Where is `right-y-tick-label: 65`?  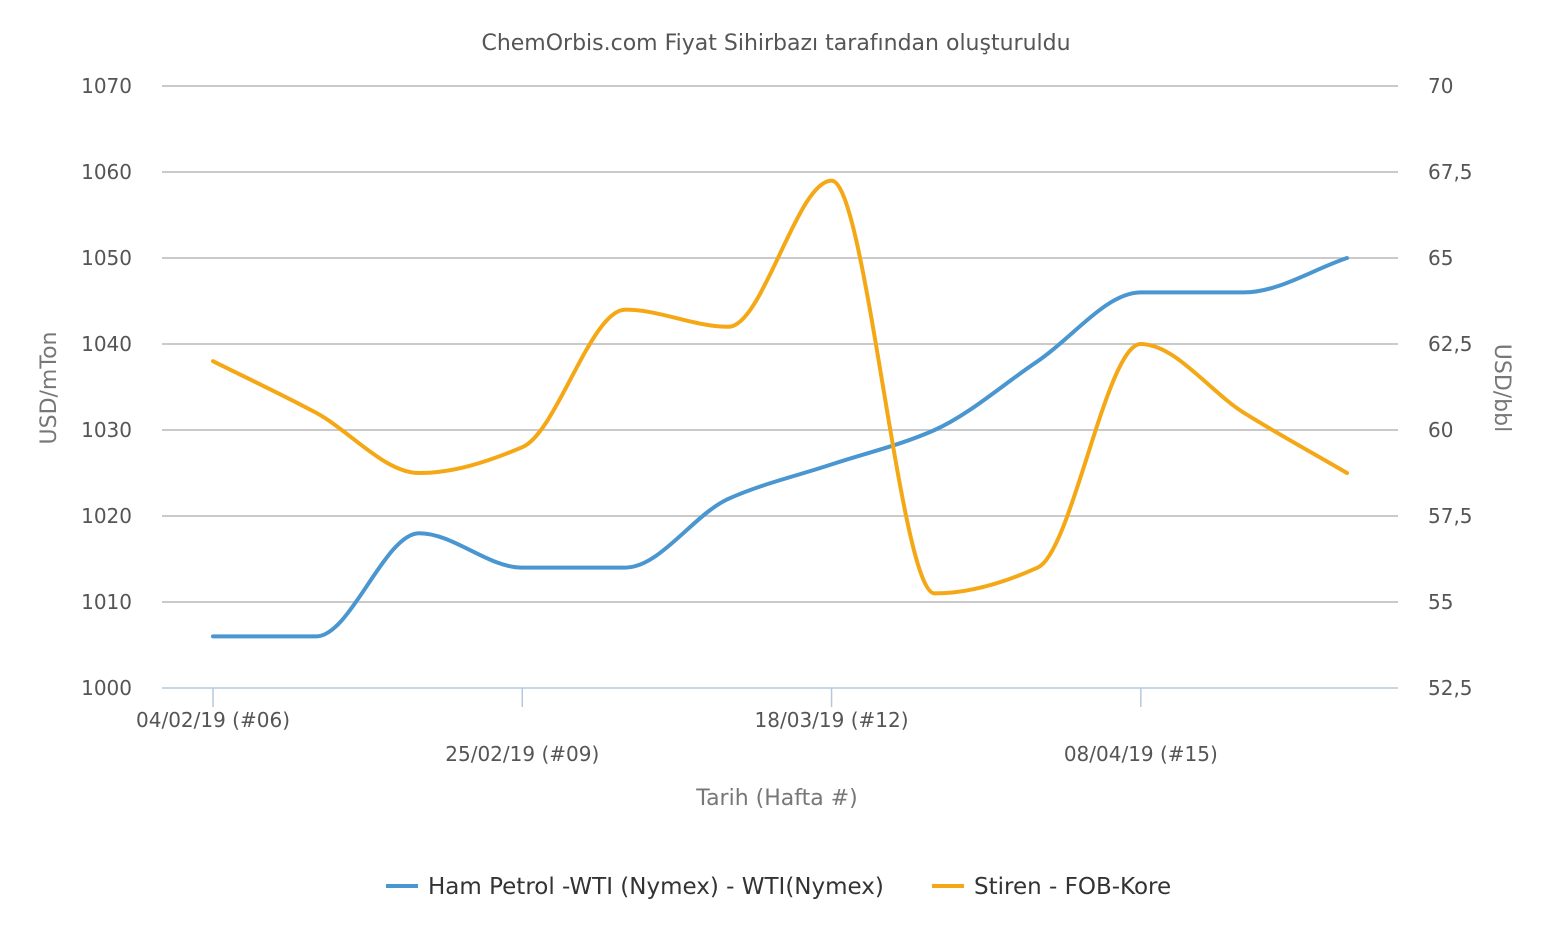 right-y-tick-label: 65 is located at coordinates (1440, 258).